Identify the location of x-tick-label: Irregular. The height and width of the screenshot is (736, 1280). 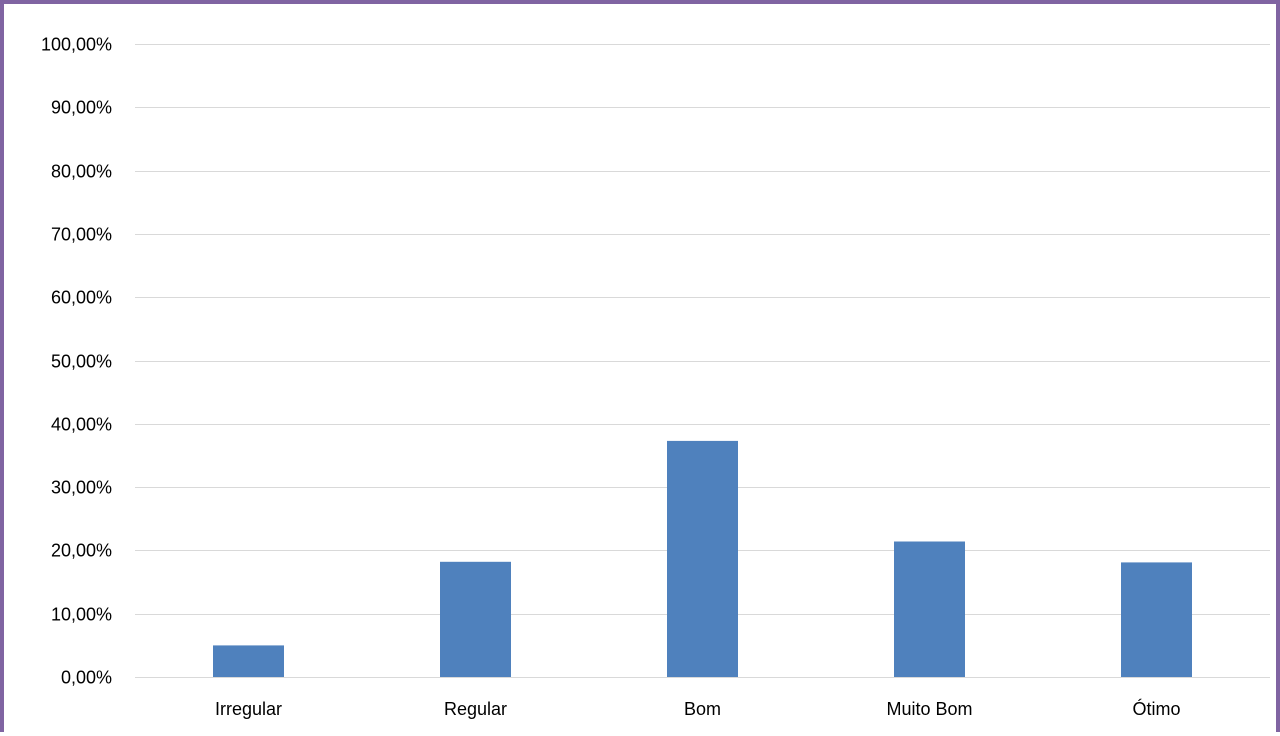
(248, 709).